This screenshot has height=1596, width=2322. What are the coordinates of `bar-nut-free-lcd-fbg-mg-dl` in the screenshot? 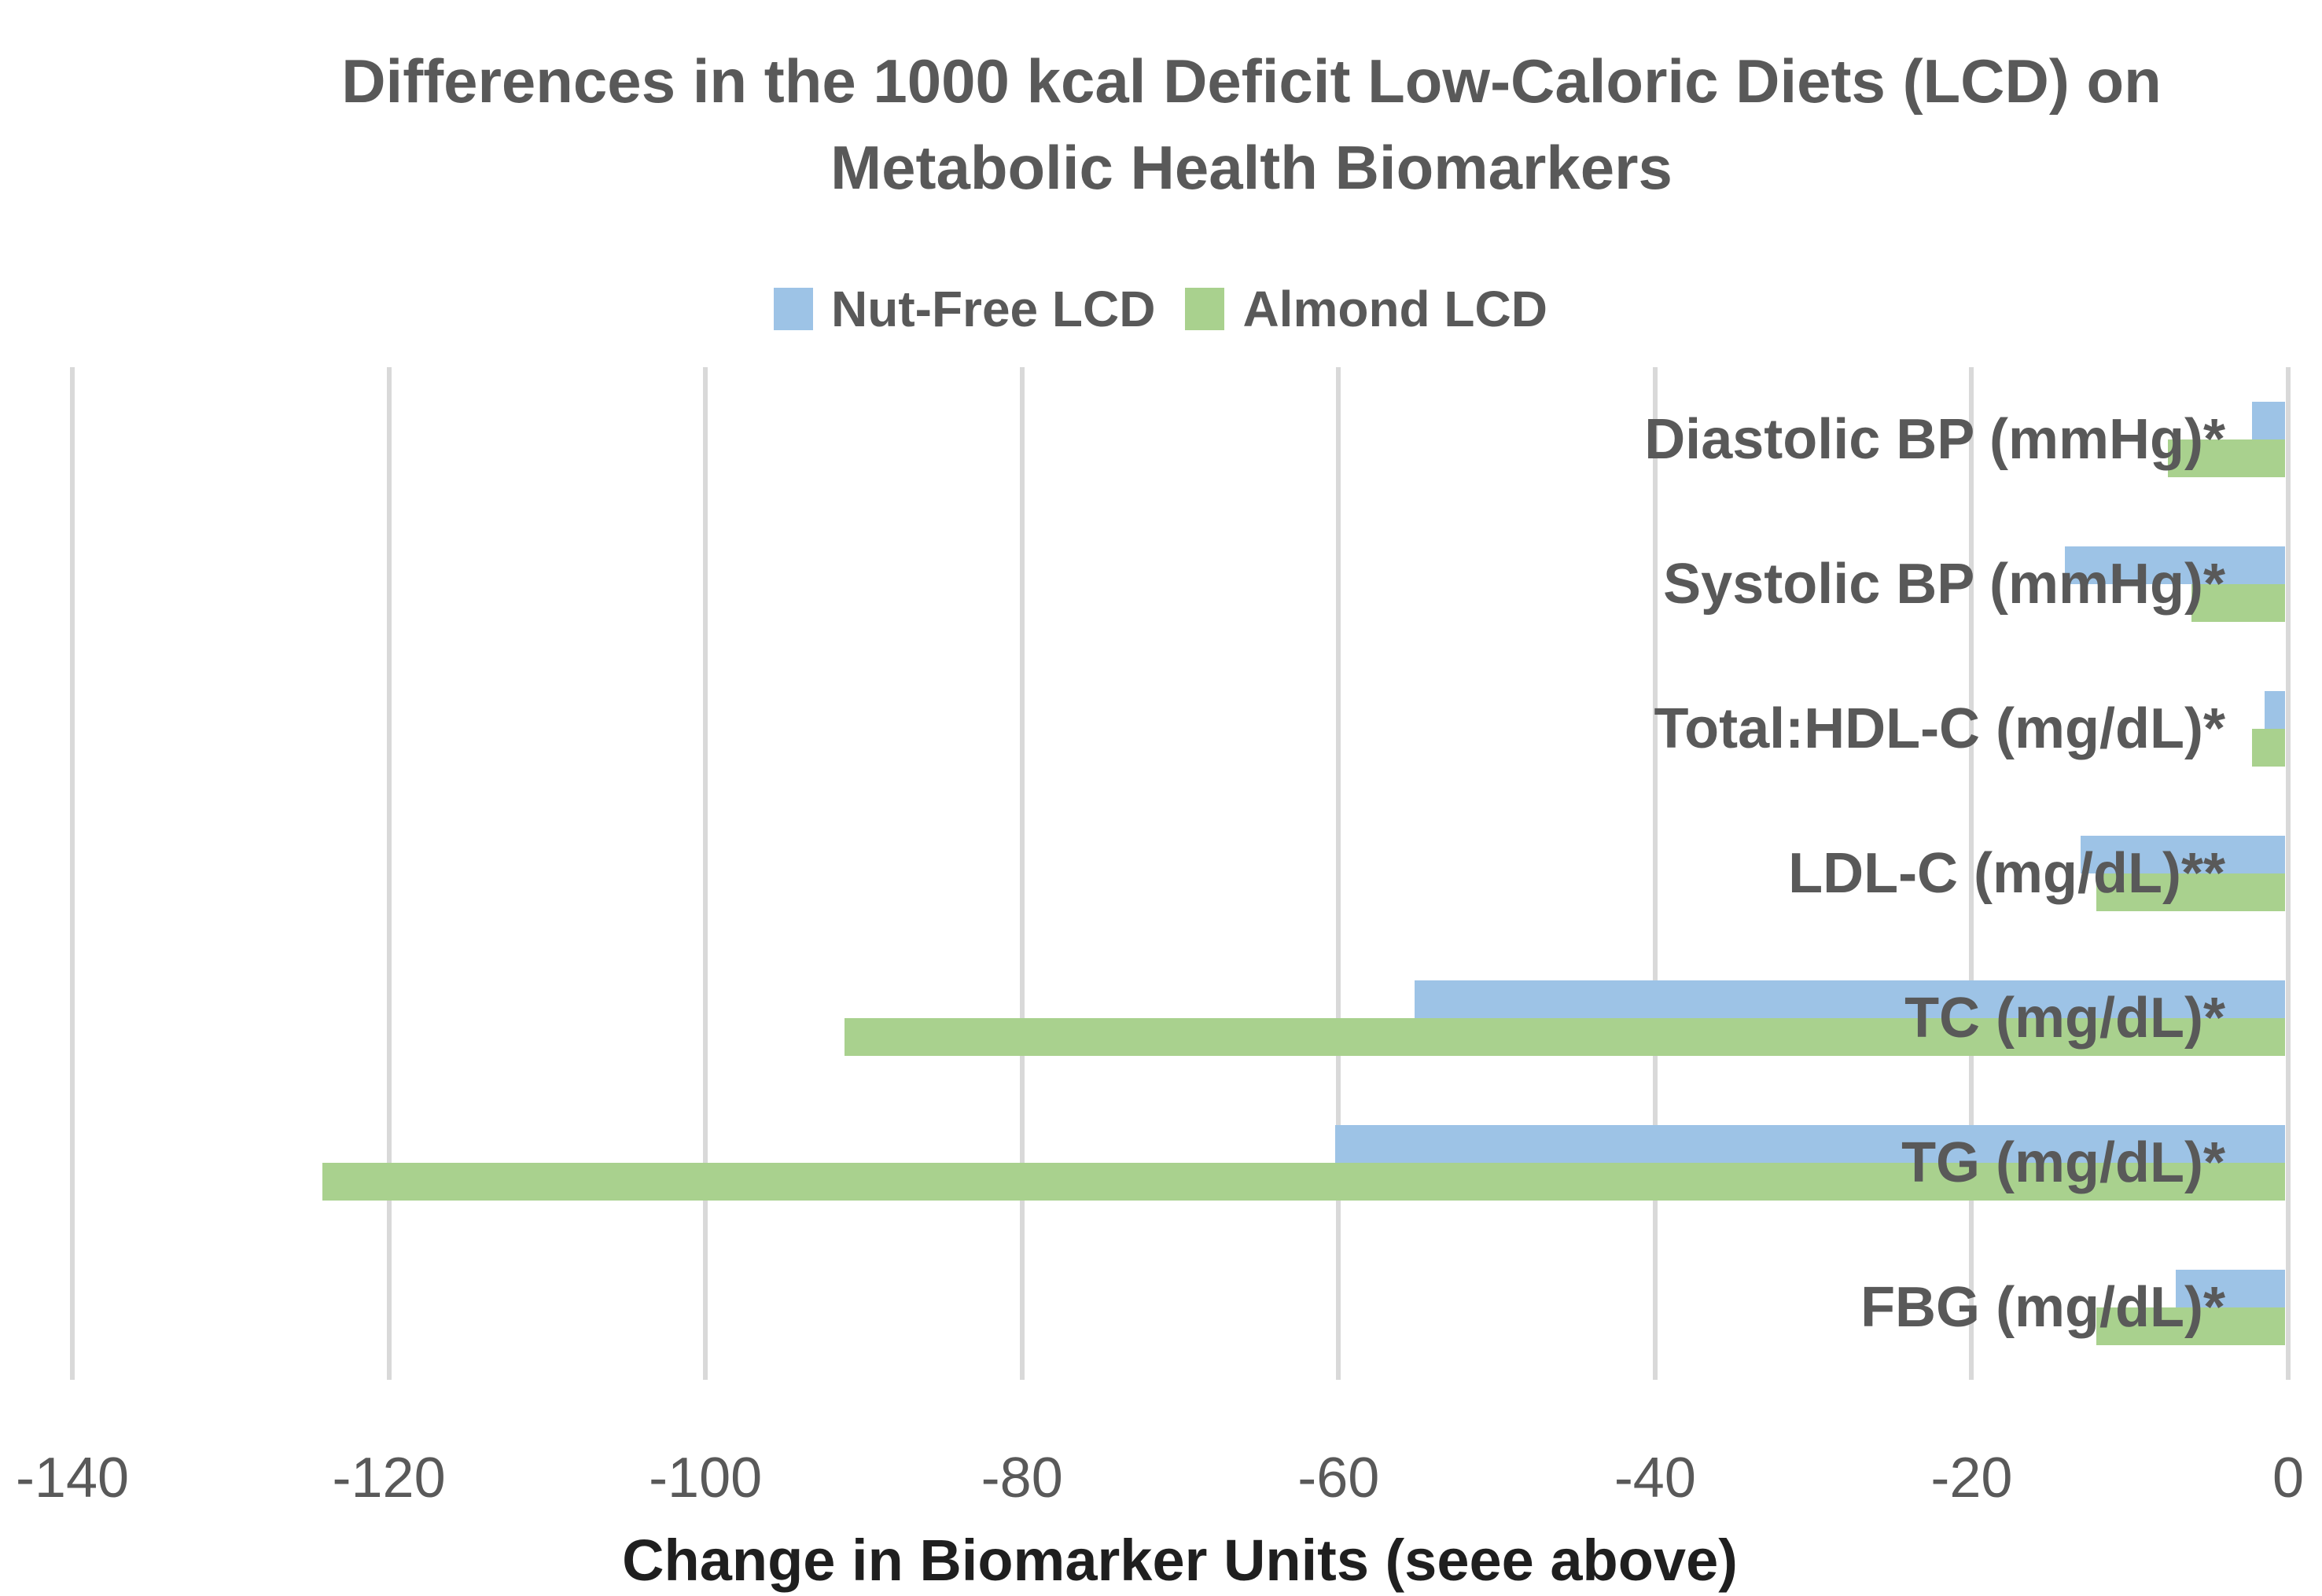 It's located at (2230, 1288).